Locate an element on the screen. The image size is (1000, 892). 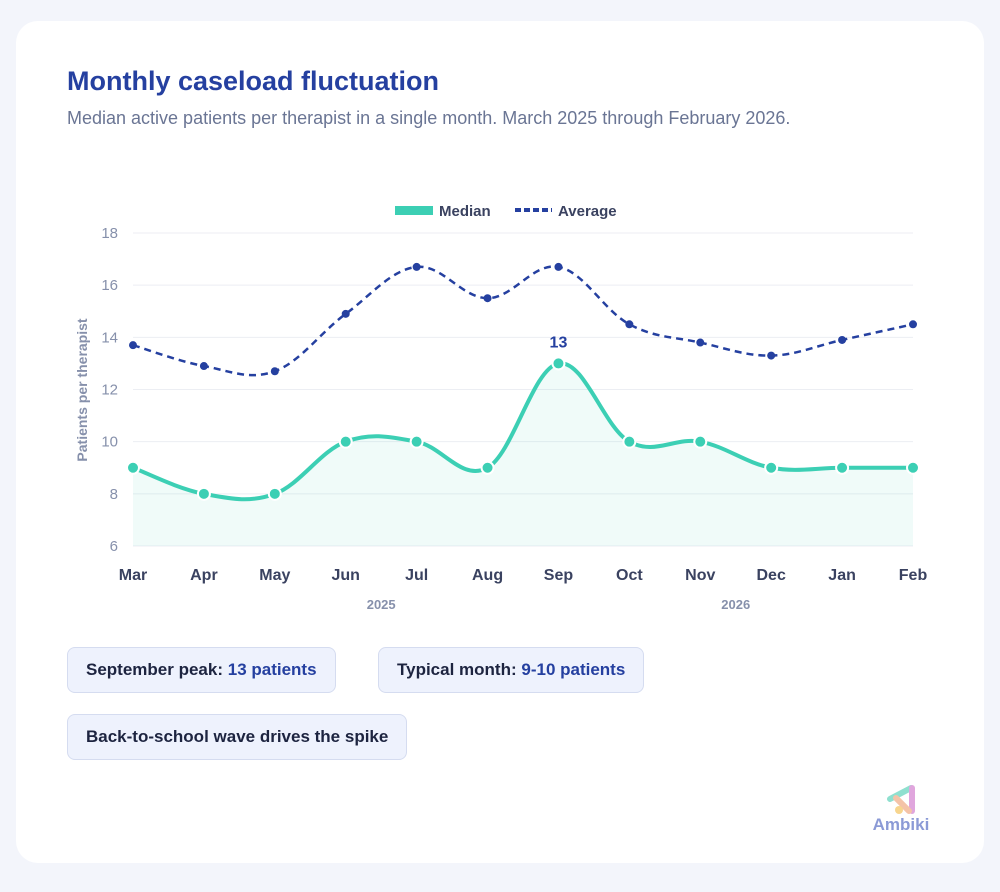
y-tick-label: 8 is located at coordinates (114, 494).